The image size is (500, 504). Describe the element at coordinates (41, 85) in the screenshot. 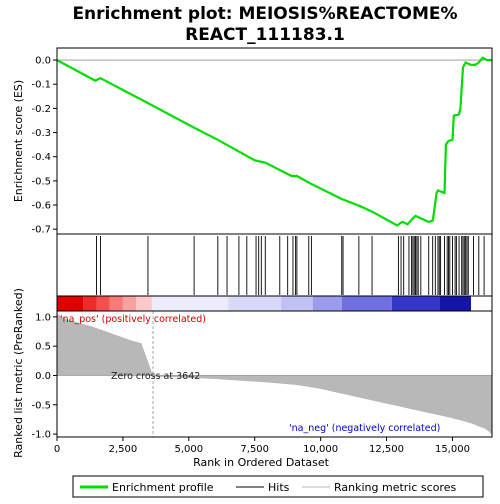

I see `es-y-tick-label: -0.1` at that location.